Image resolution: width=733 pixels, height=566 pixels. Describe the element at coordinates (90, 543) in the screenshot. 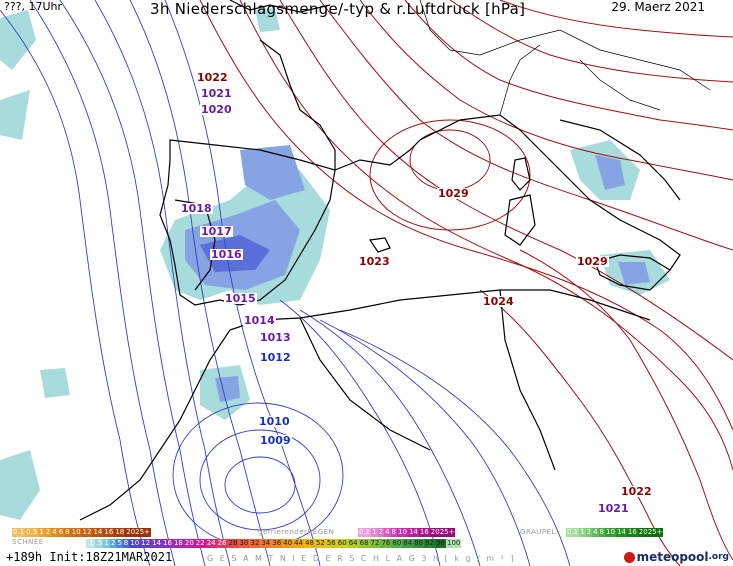

I see `legend-cell: .1` at that location.